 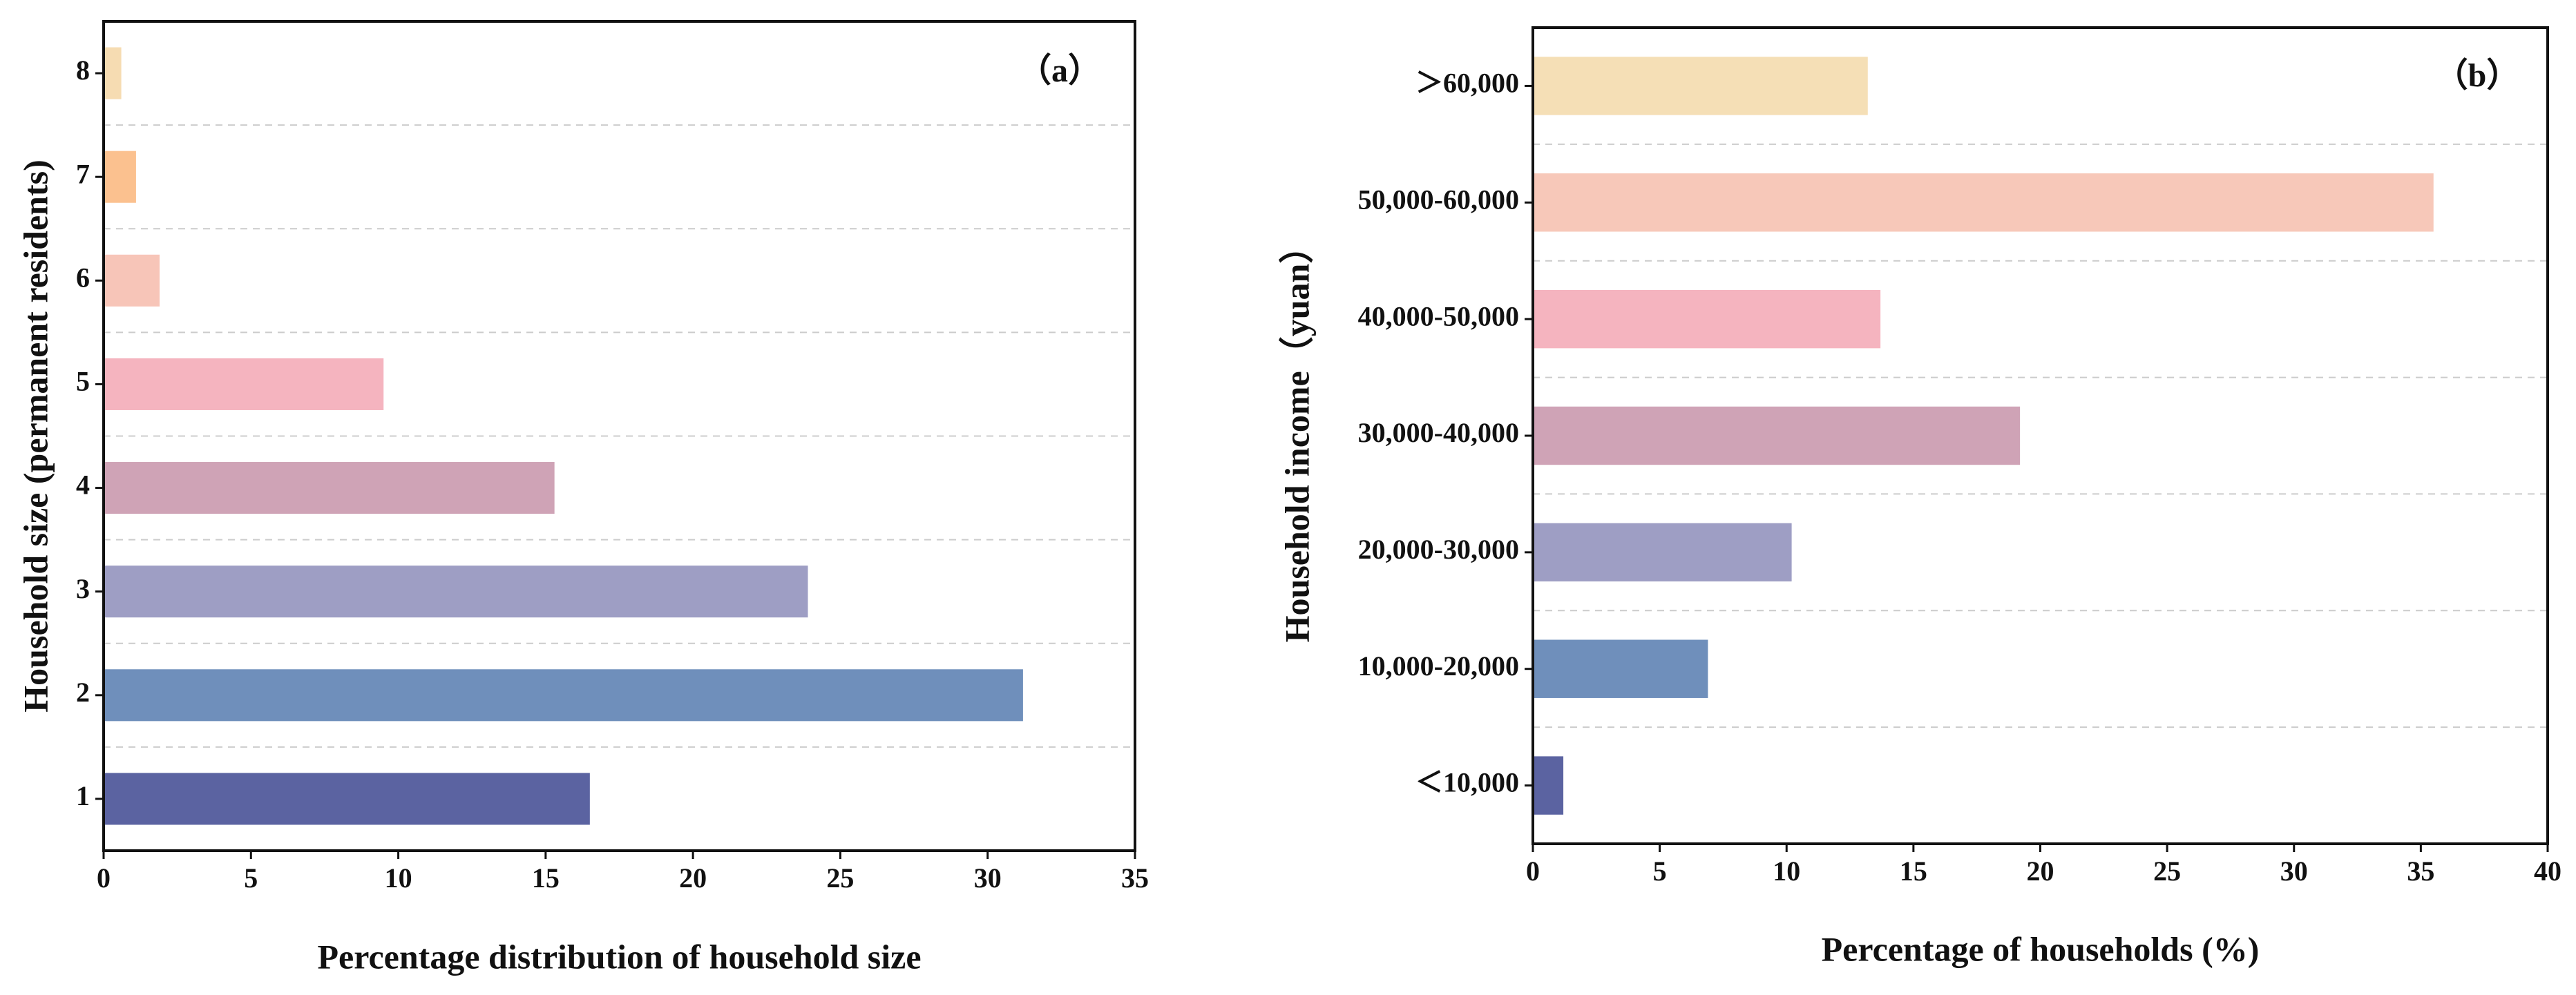 I want to click on y-axis-title: Household size (permanent residents), so click(x=35, y=436).